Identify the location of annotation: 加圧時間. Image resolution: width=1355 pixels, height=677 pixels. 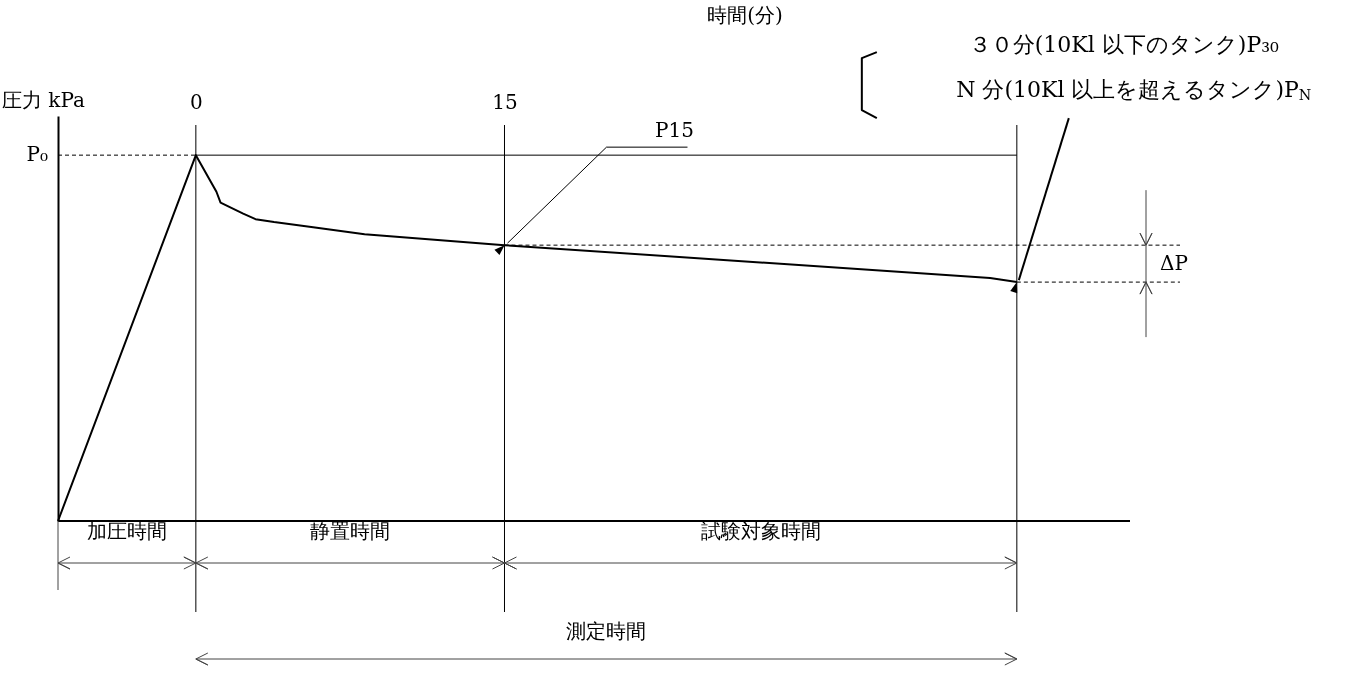
(126, 531).